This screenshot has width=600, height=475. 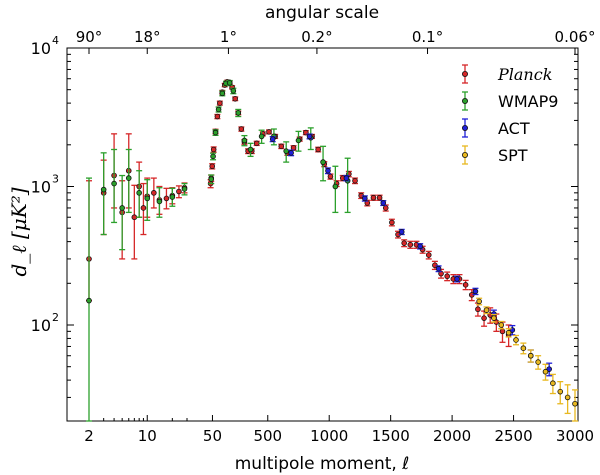 What do you see at coordinates (89, 37) in the screenshot?
I see `top-tick-label: 90°` at bounding box center [89, 37].